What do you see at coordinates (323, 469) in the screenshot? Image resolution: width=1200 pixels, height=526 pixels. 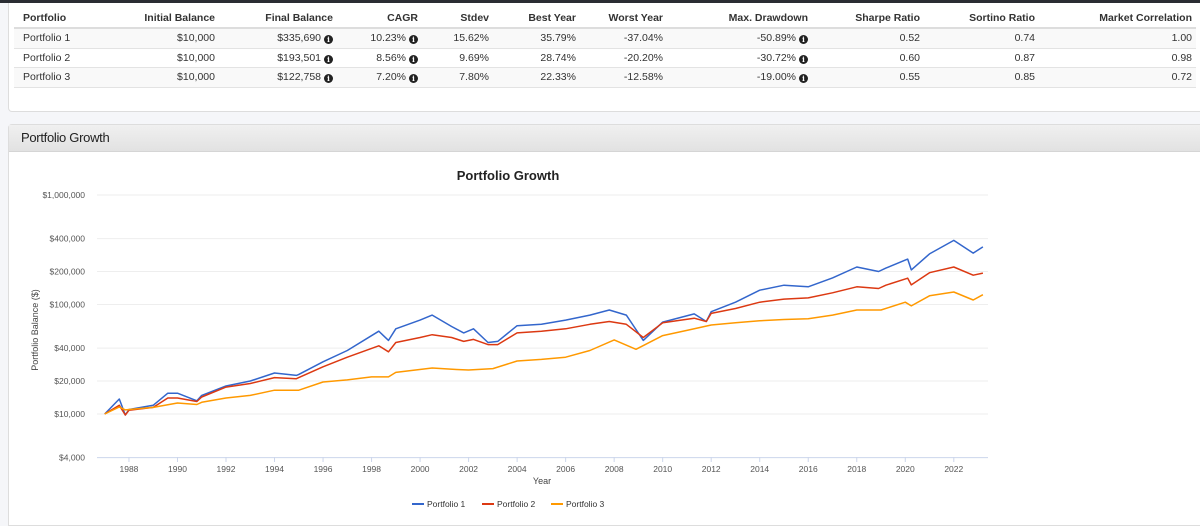 I see `x-tick-label: 1996` at bounding box center [323, 469].